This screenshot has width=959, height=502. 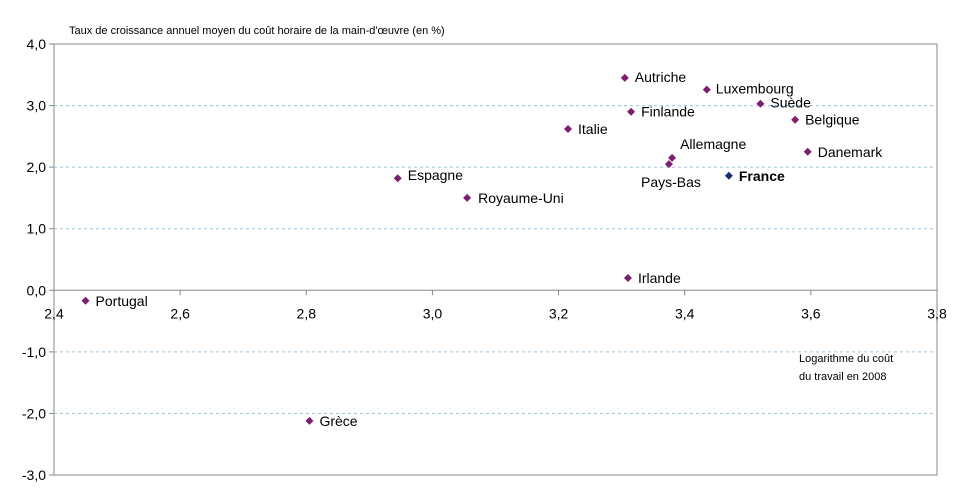 I want to click on point-gr-ce, so click(x=309, y=420).